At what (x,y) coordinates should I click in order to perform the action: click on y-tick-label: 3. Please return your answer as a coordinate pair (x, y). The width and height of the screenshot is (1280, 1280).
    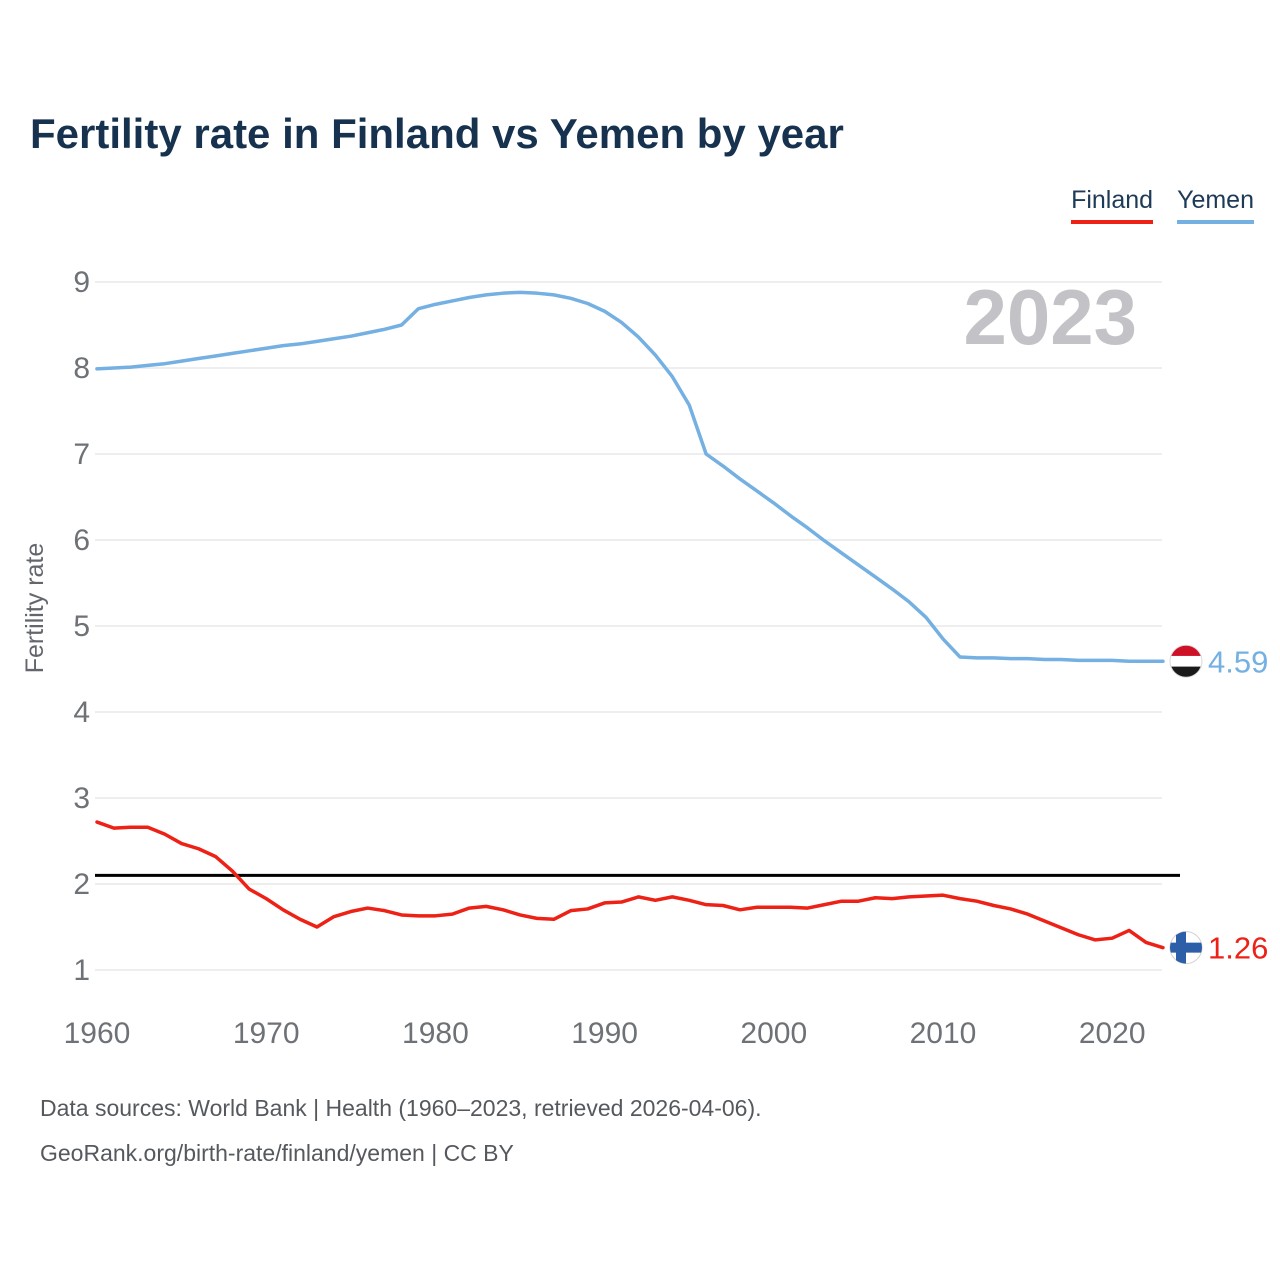
    Looking at the image, I should click on (81, 798).